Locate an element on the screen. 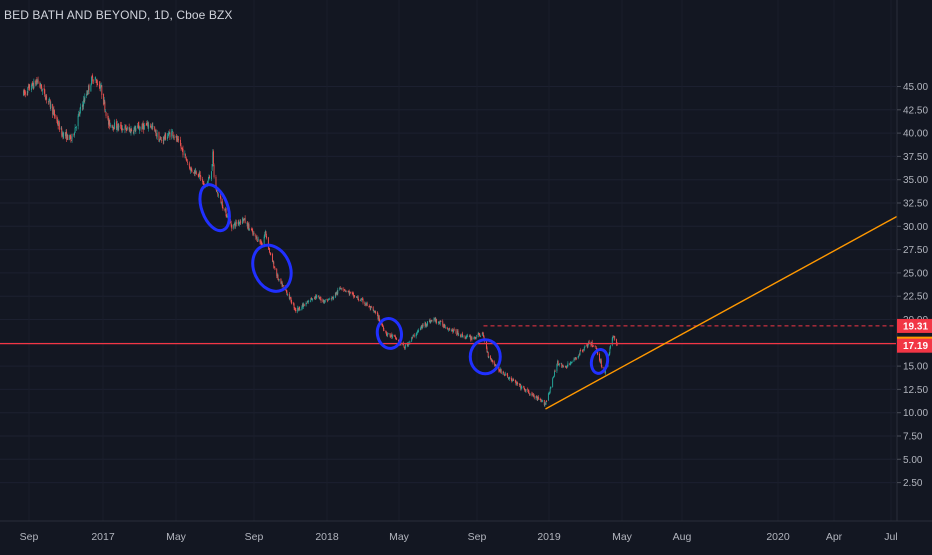  x-tick-label: 2017 is located at coordinates (103, 537).